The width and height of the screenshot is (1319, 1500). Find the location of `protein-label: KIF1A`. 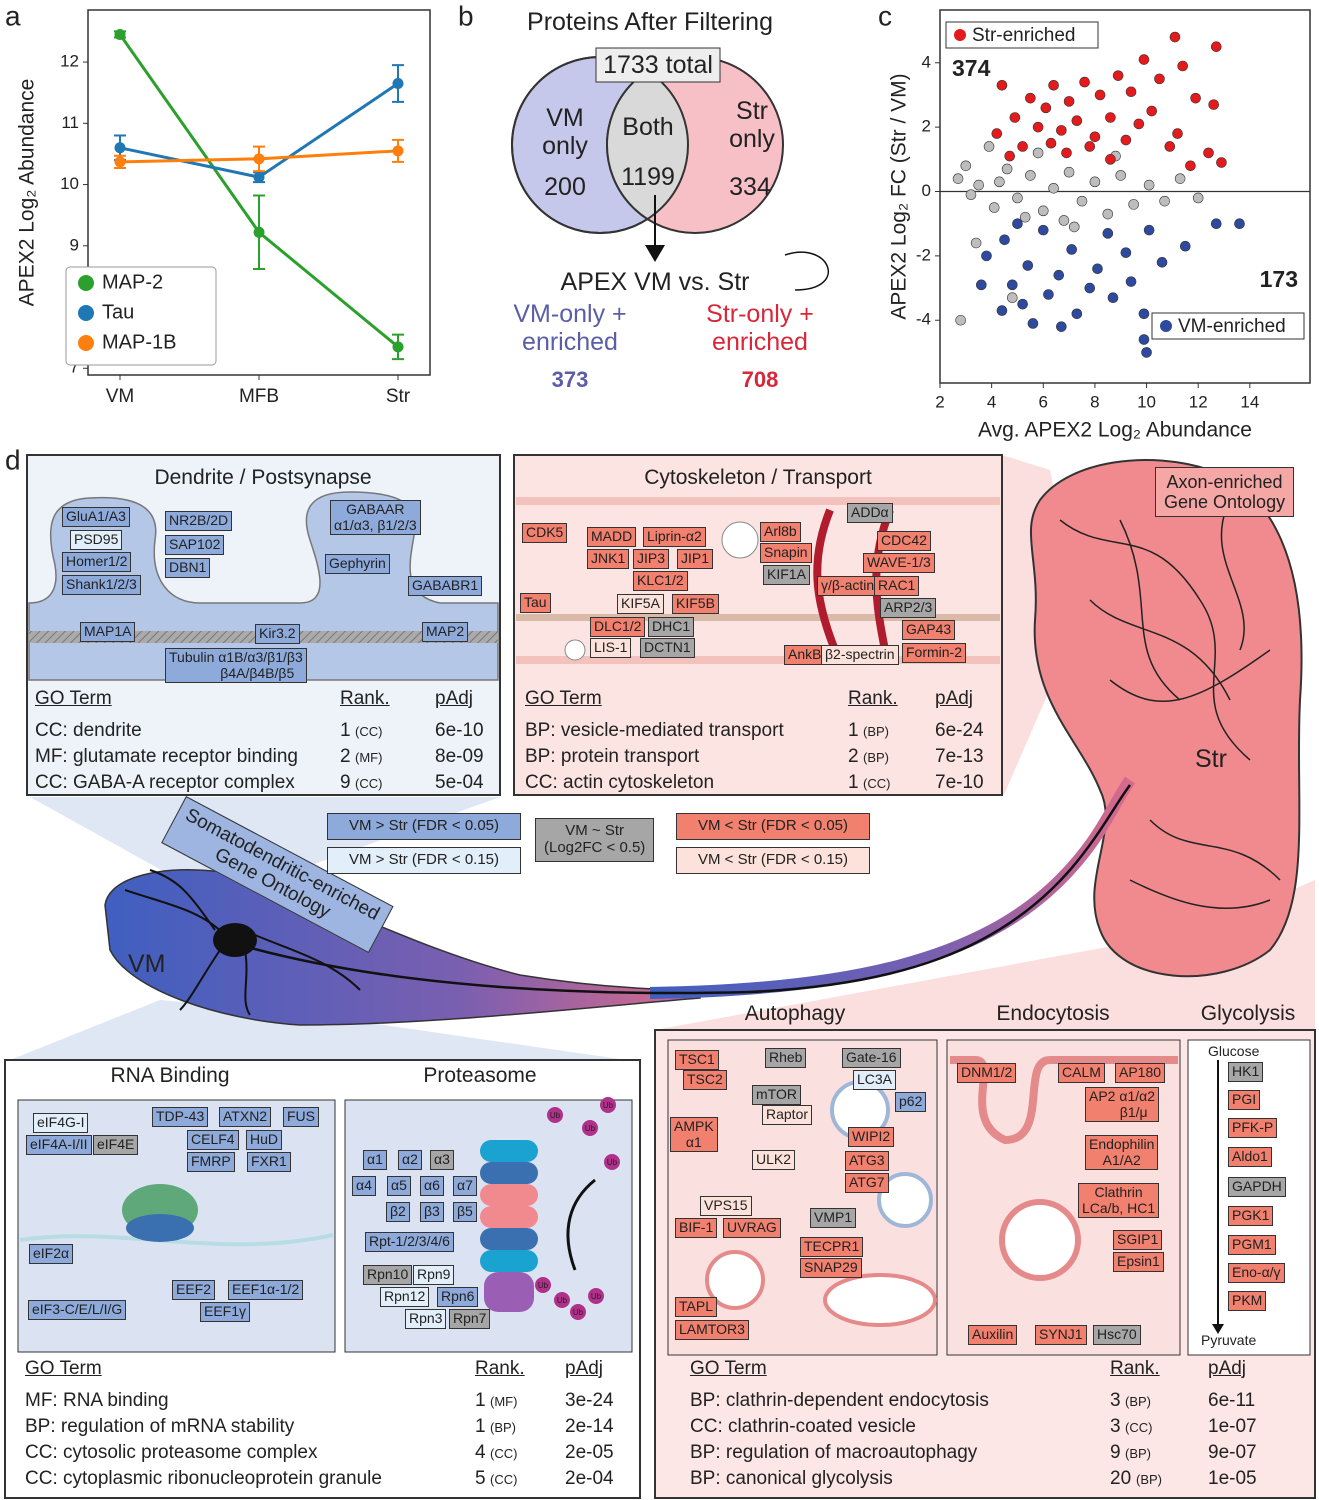

protein-label: KIF1A is located at coordinates (786, 575).